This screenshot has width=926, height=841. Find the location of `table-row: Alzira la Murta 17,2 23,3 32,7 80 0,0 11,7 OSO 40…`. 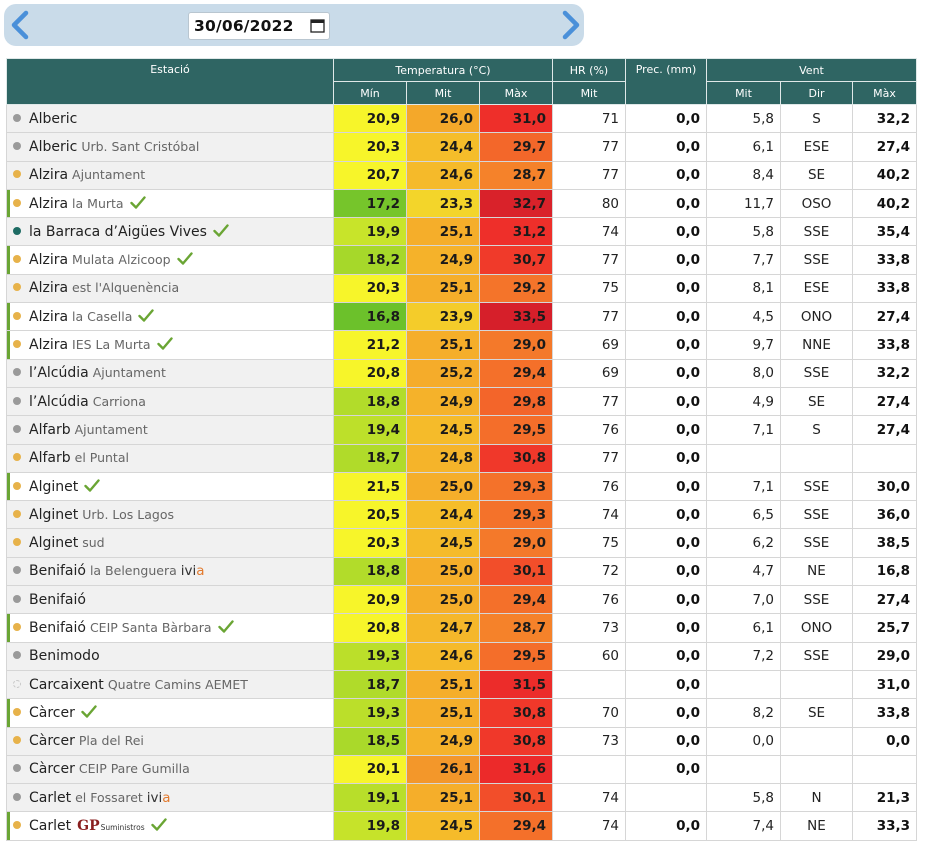

table-row: Alzira la Murta 17,2 23,3 32,7 80 0,0 11,7 OSO 40… is located at coordinates (461, 203).